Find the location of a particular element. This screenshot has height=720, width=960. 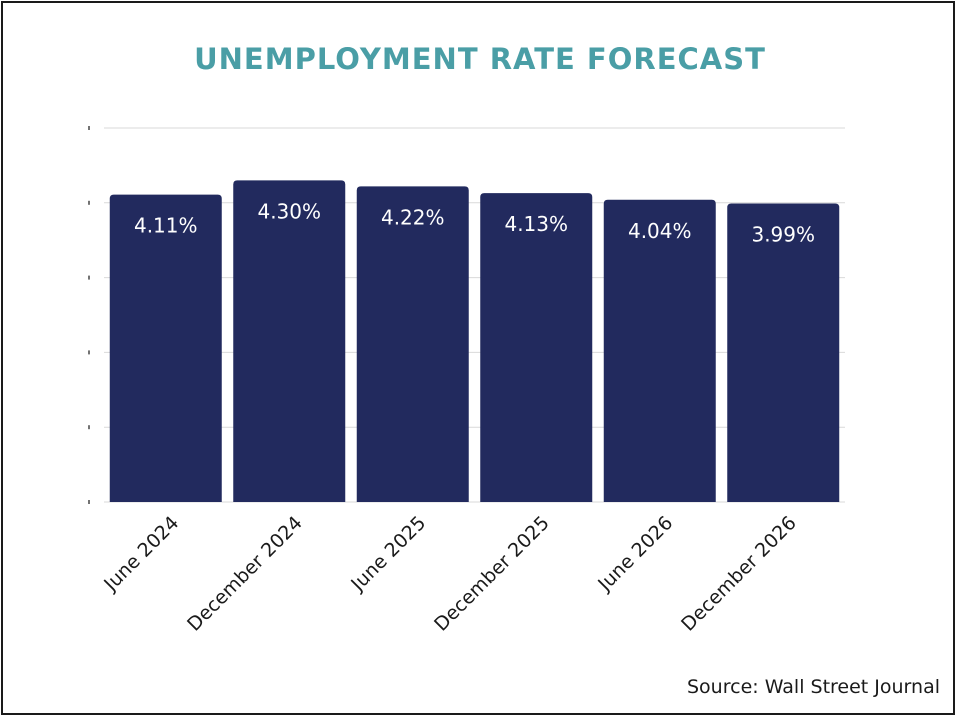

x-tick-label: December 2025 is located at coordinates (492, 574).